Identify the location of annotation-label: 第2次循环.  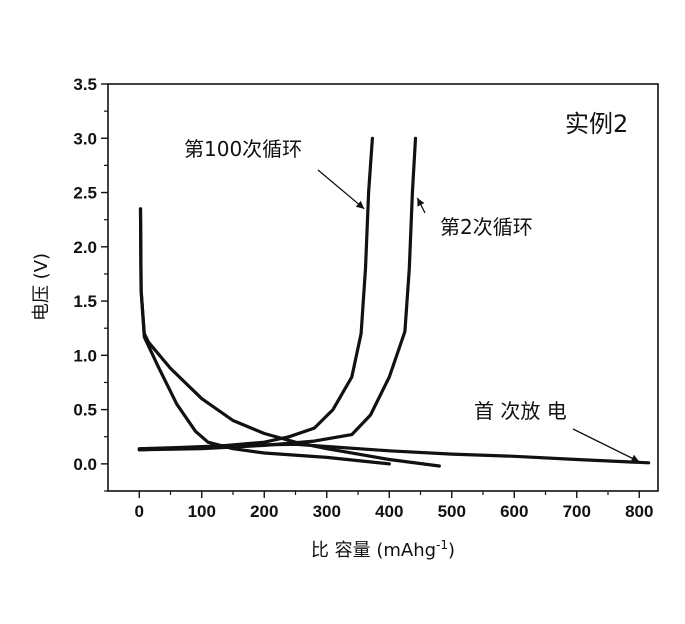
(486, 227).